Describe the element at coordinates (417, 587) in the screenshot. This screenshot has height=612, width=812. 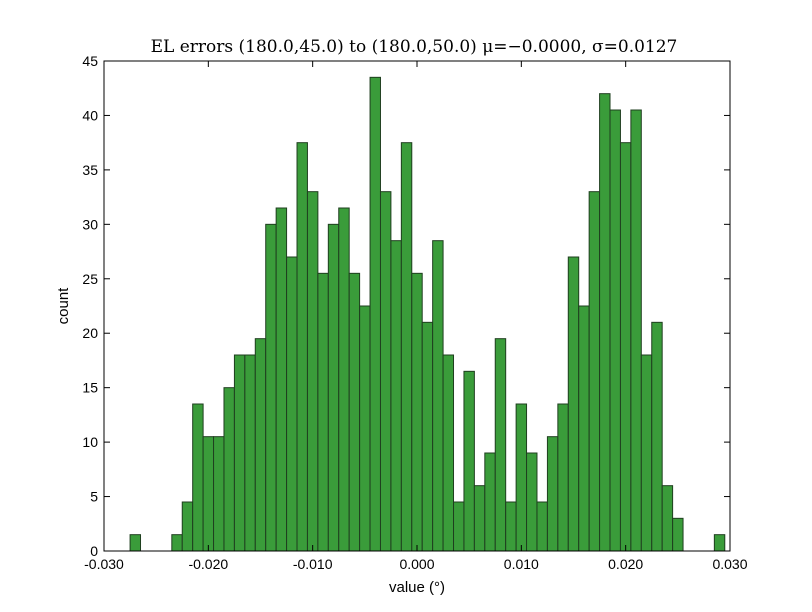
I see `x-axis-label: value (°)` at that location.